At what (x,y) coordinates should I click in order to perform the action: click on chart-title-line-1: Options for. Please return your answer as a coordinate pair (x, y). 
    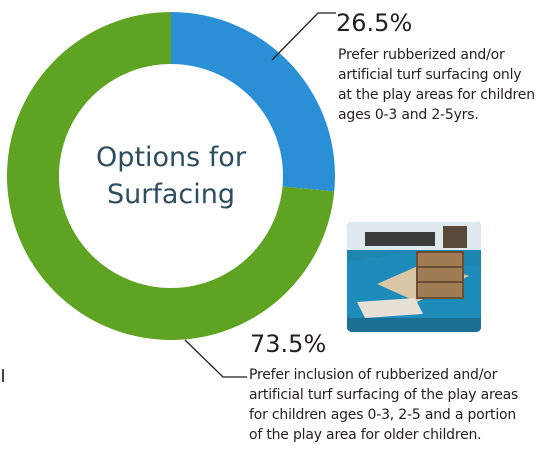
    Looking at the image, I should click on (171, 157).